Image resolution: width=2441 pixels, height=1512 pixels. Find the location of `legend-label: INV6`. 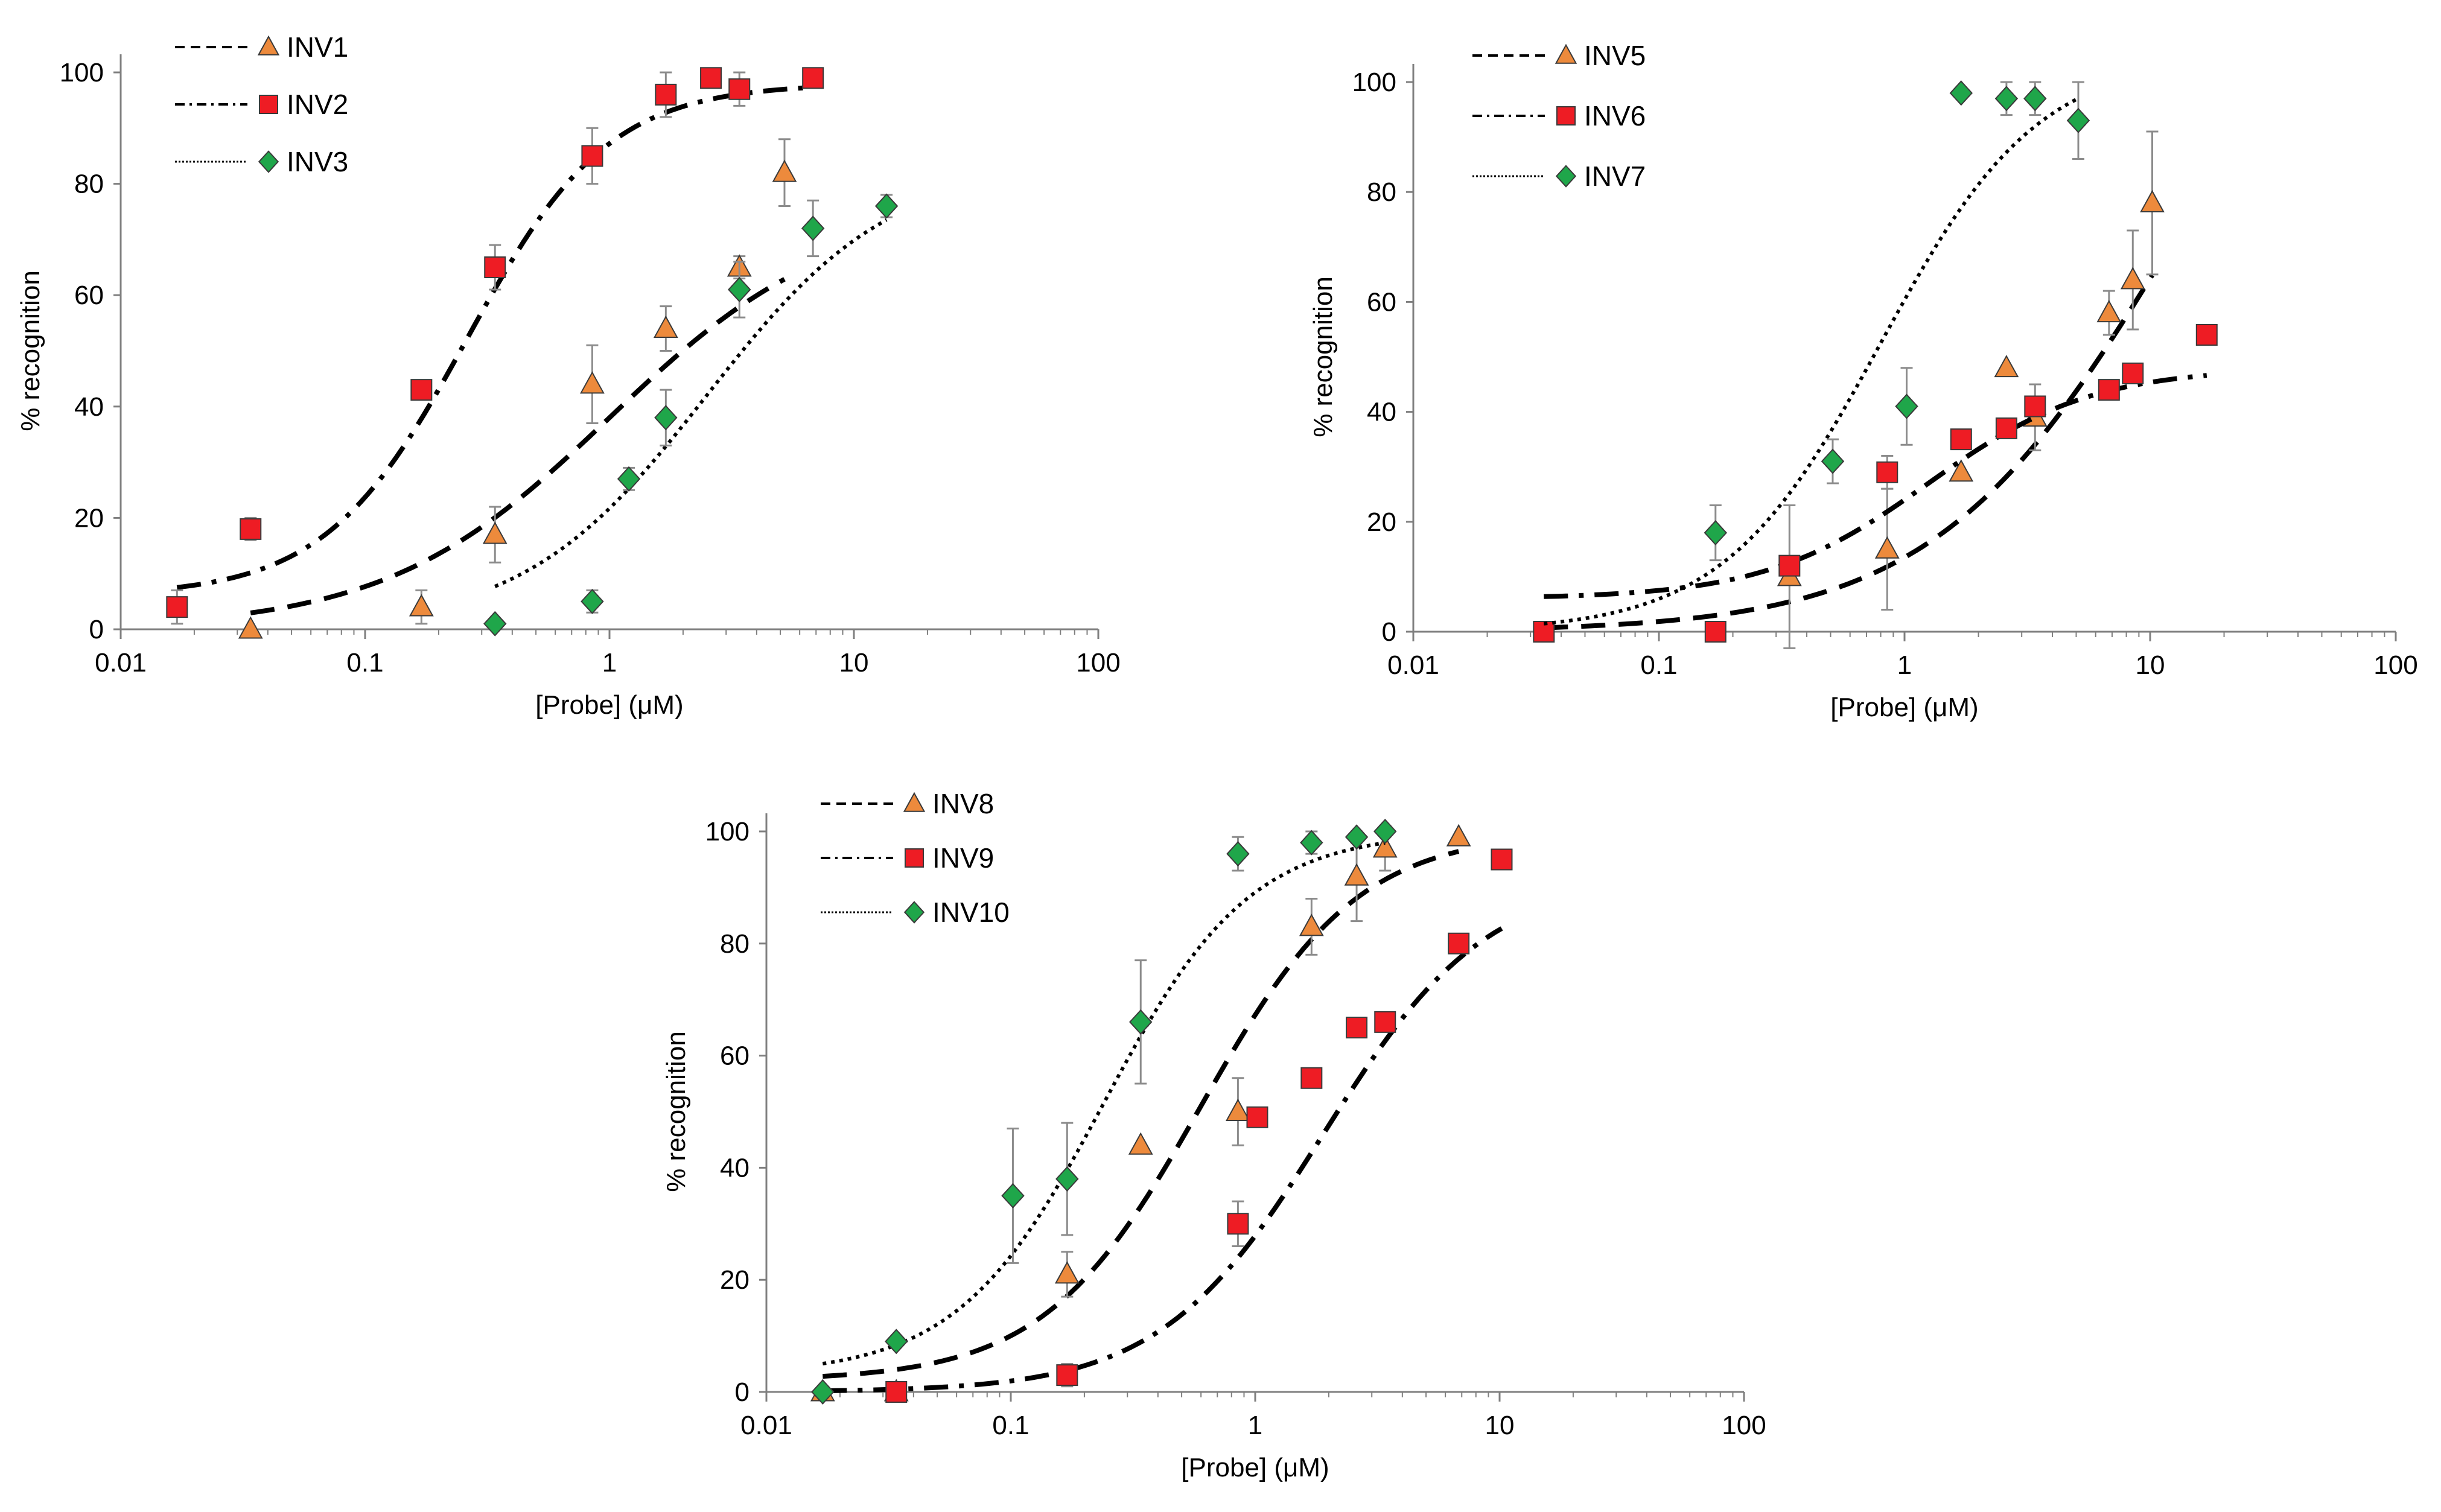

legend-label: INV6 is located at coordinates (1615, 116).